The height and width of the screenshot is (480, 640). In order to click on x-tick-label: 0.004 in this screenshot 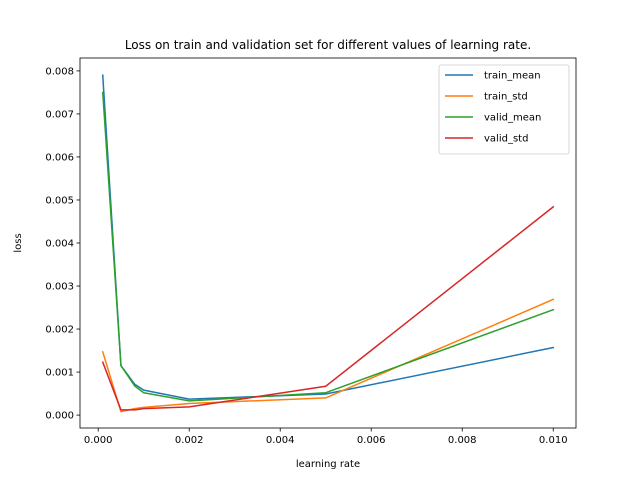, I will do `click(280, 440)`.